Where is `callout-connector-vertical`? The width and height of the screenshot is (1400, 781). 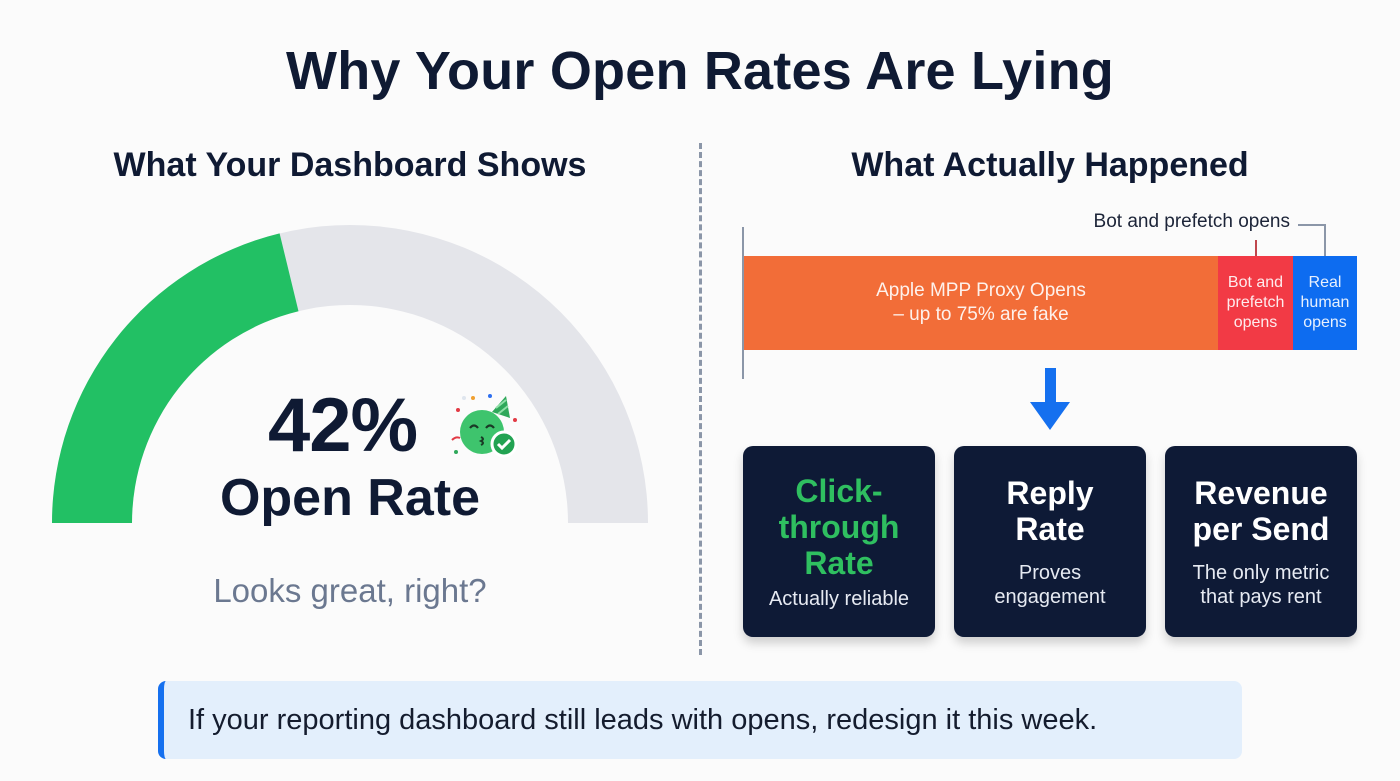 callout-connector-vertical is located at coordinates (1325, 240).